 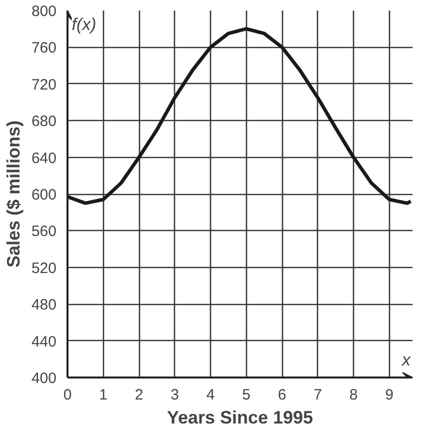 What do you see at coordinates (174, 395) in the screenshot?
I see `x-tick-label: 3` at bounding box center [174, 395].